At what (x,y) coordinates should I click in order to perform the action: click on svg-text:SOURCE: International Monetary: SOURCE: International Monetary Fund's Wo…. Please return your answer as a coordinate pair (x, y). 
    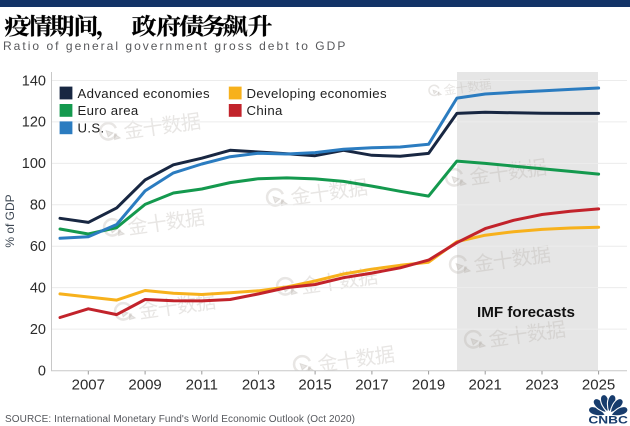
    Looking at the image, I should click on (180, 419).